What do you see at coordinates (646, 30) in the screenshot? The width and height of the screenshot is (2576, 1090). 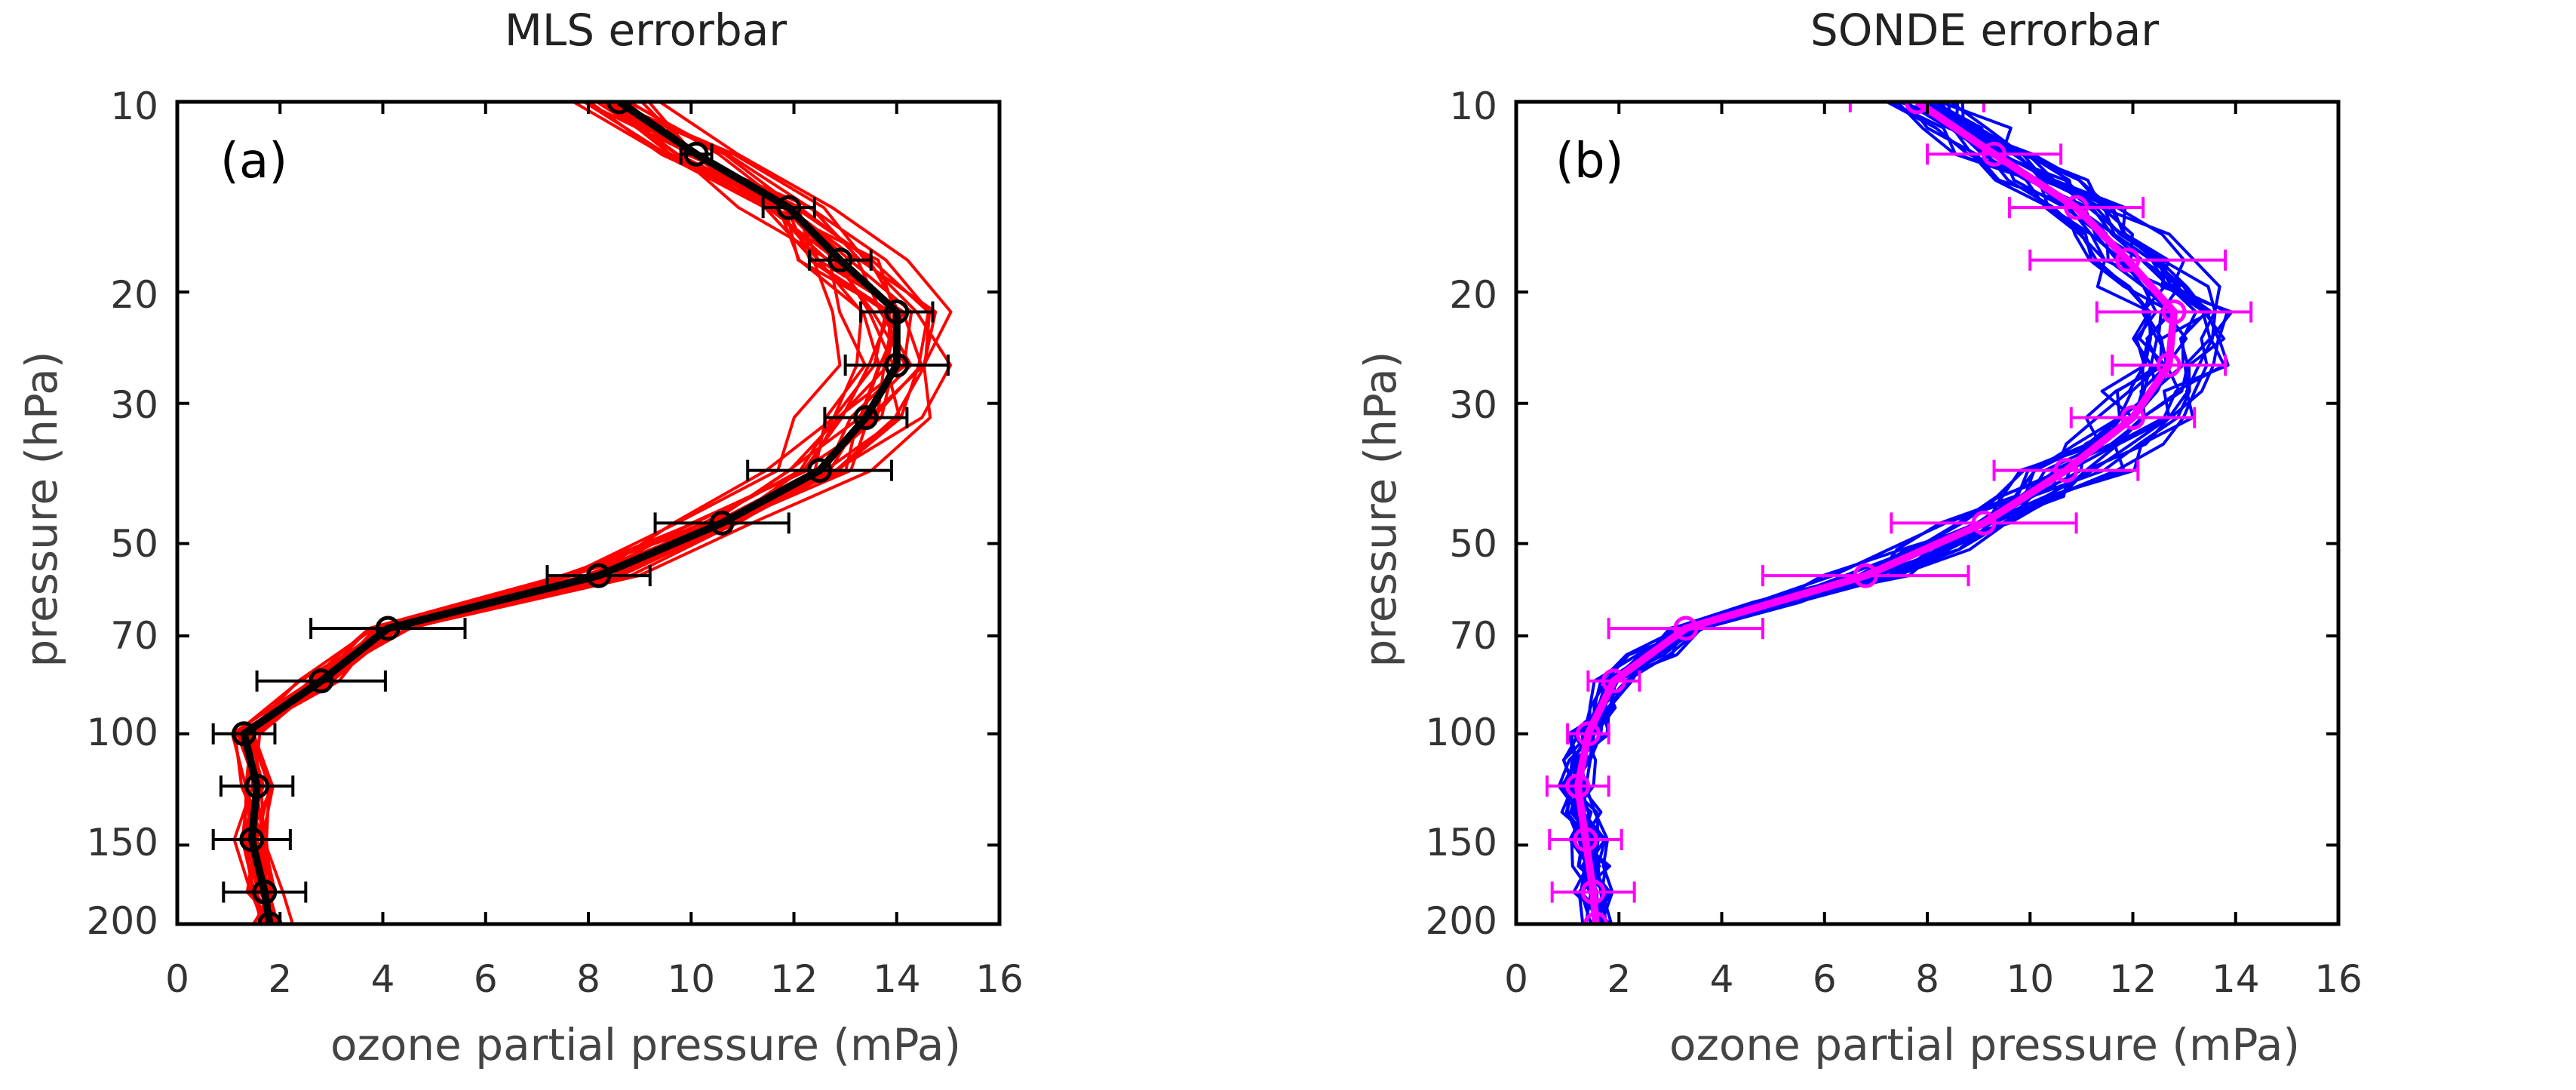 I see `panel-title: MLS errorbar` at bounding box center [646, 30].